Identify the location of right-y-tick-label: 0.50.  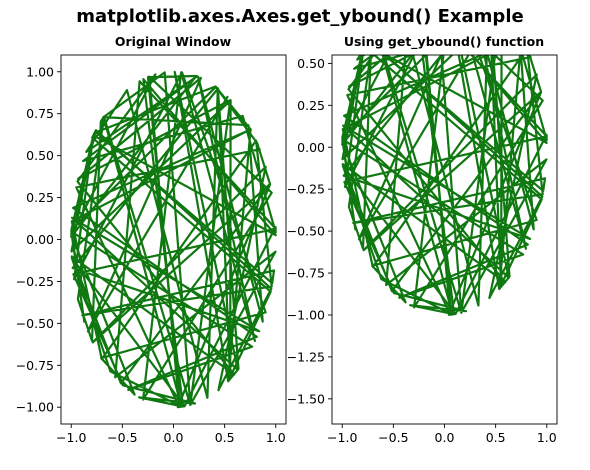
(311, 63).